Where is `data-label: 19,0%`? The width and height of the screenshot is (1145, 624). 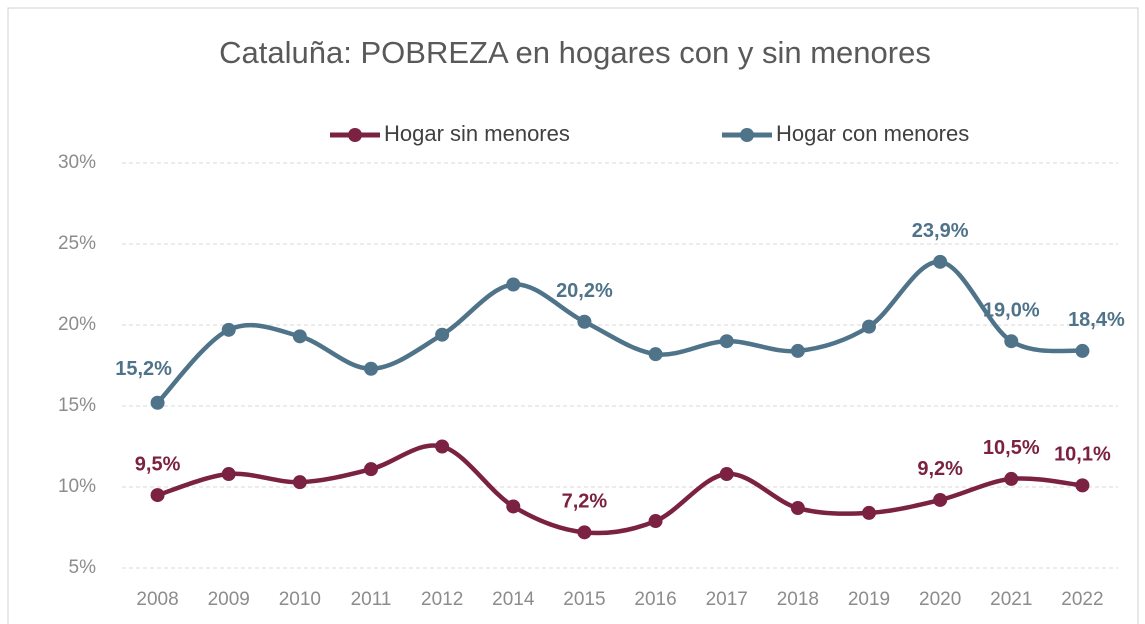 data-label: 19,0% is located at coordinates (1011, 310).